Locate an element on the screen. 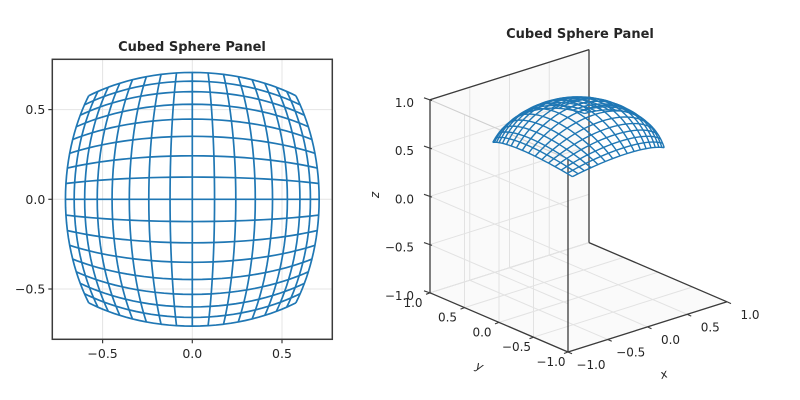 This screenshot has height=400, width=800. wireframe-mesh-3d is located at coordinates (578, 137).